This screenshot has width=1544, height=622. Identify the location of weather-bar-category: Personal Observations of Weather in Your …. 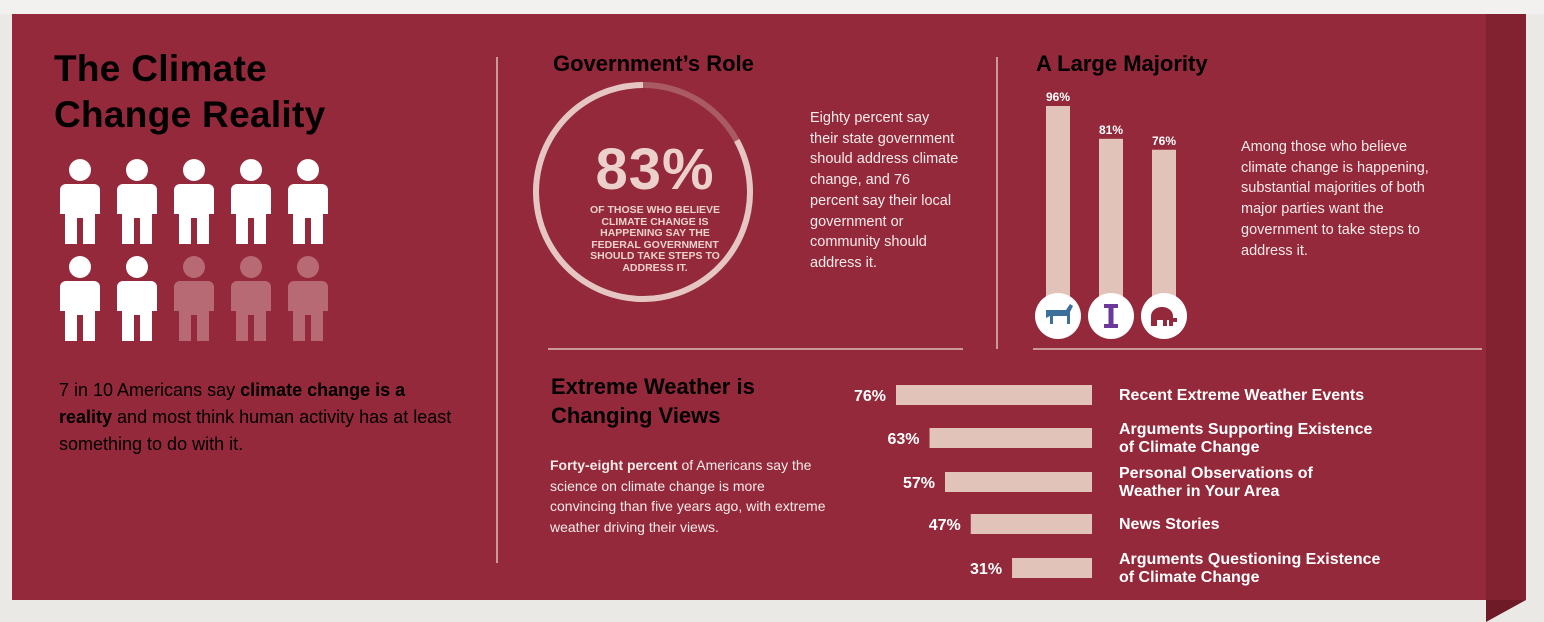
(1216, 482).